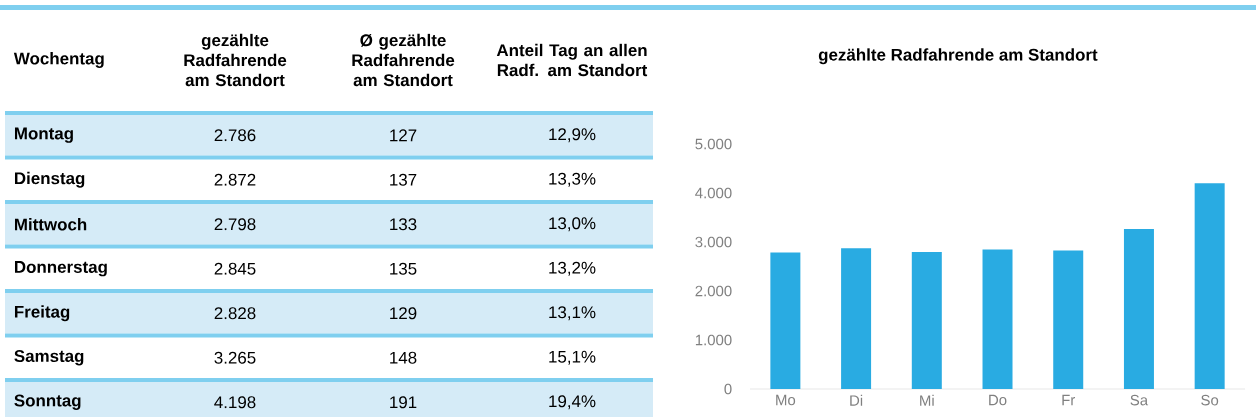  What do you see at coordinates (713, 242) in the screenshot?
I see `y-tick-label: 3.000` at bounding box center [713, 242].